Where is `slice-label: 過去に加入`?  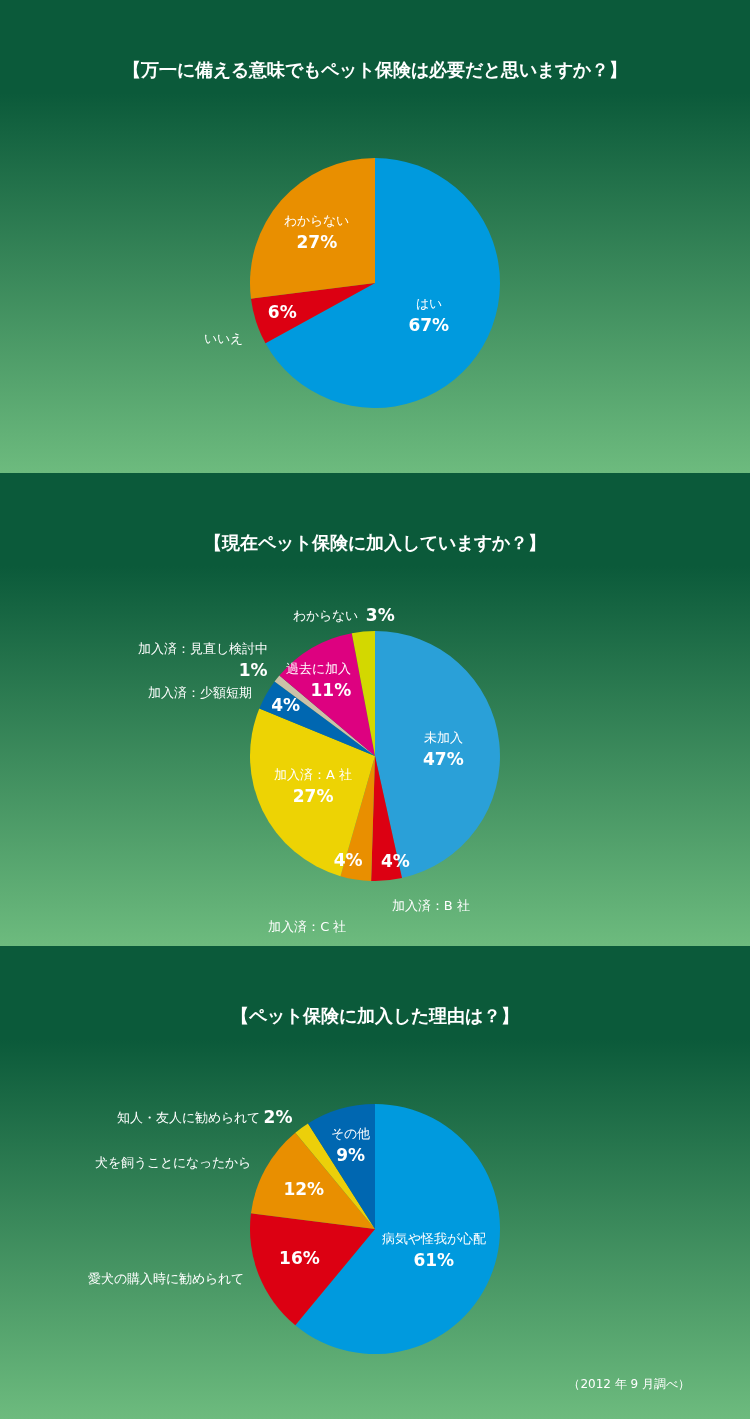
slice-label: 過去に加入 is located at coordinates (319, 669).